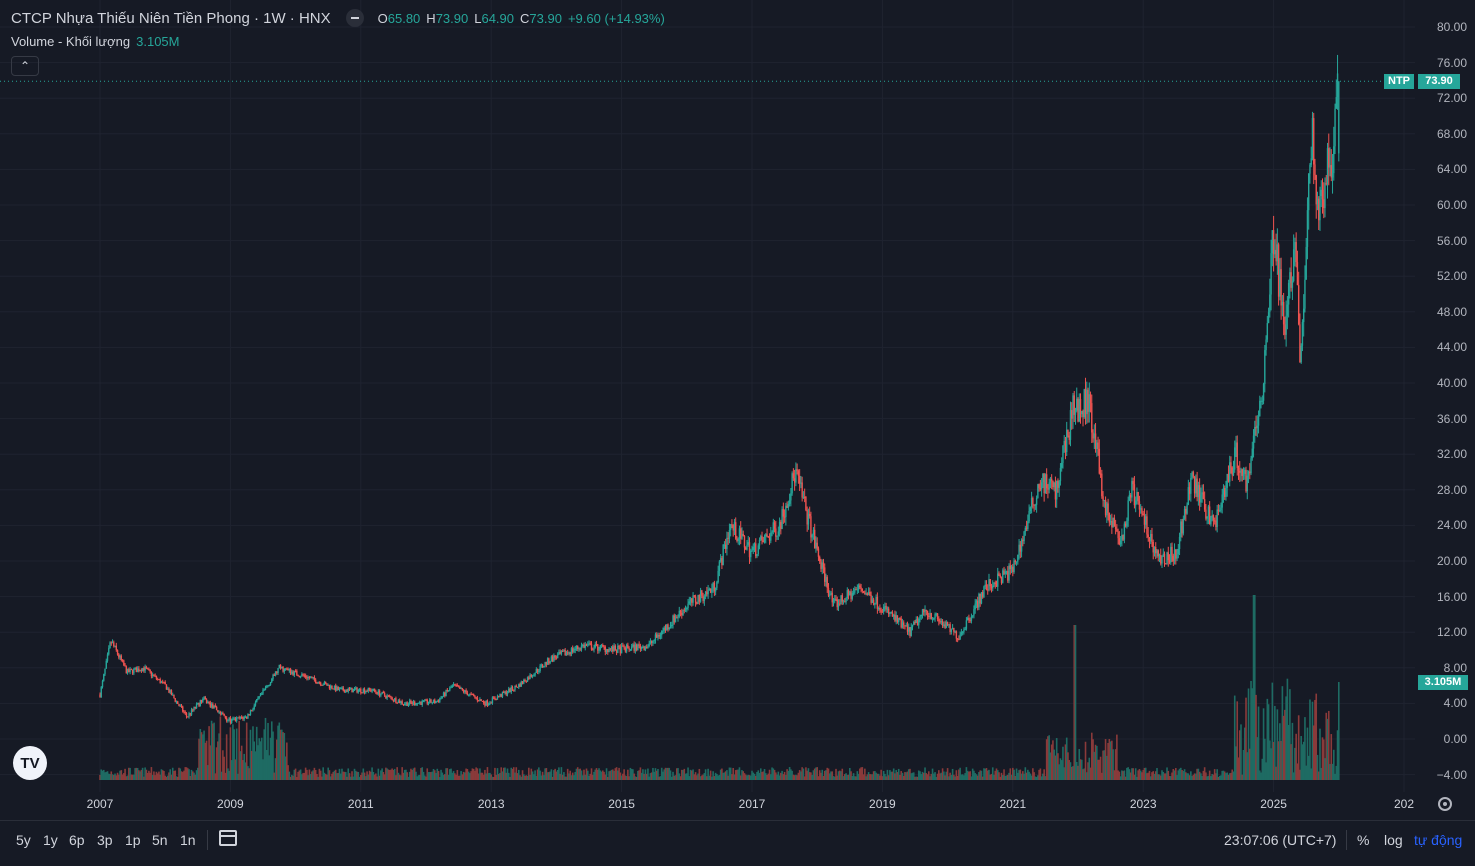 Image resolution: width=1475 pixels, height=866 pixels. I want to click on collapse-legend-button: ⌃, so click(25, 66).